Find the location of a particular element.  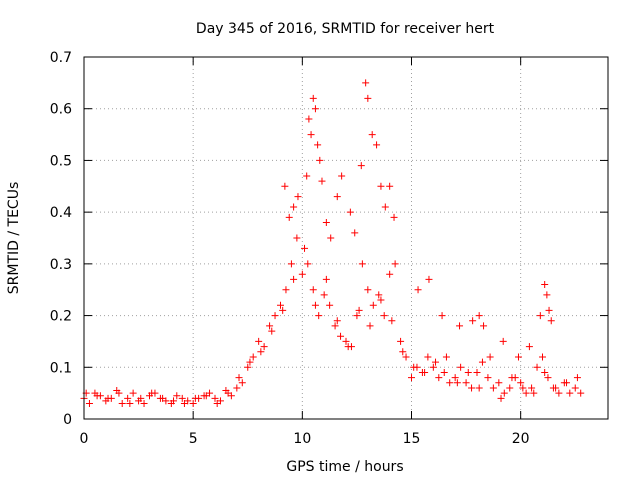

x-tick-label: 5 is located at coordinates (193, 439).